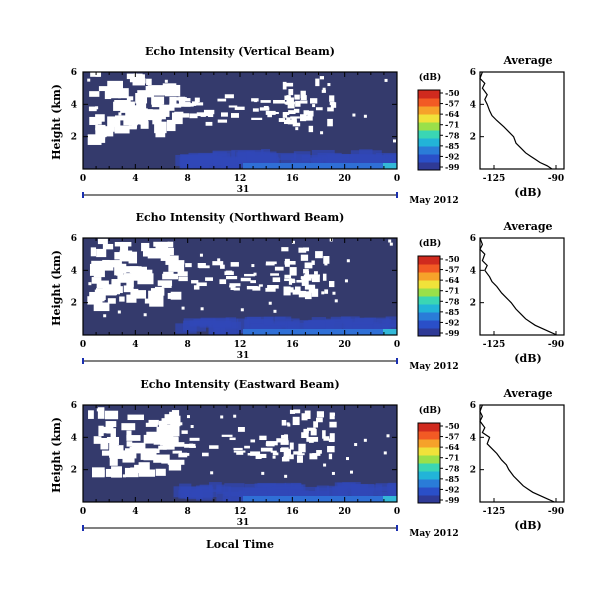 The height and width of the screenshot is (602, 612). Describe the element at coordinates (452, 114) in the screenshot. I see `colorbar-tick-label: -64` at that location.